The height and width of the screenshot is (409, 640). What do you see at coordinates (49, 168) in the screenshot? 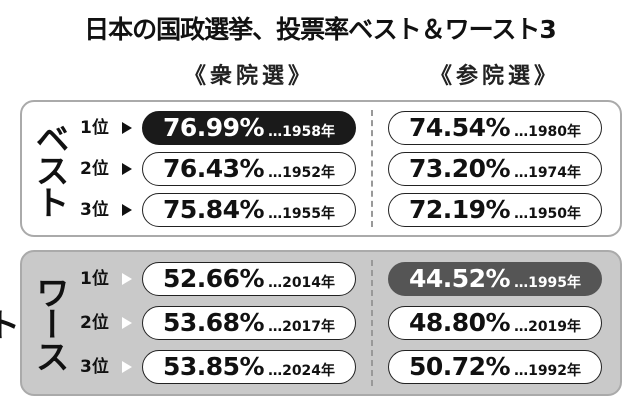
I see `section-label: ベスト` at bounding box center [49, 168].